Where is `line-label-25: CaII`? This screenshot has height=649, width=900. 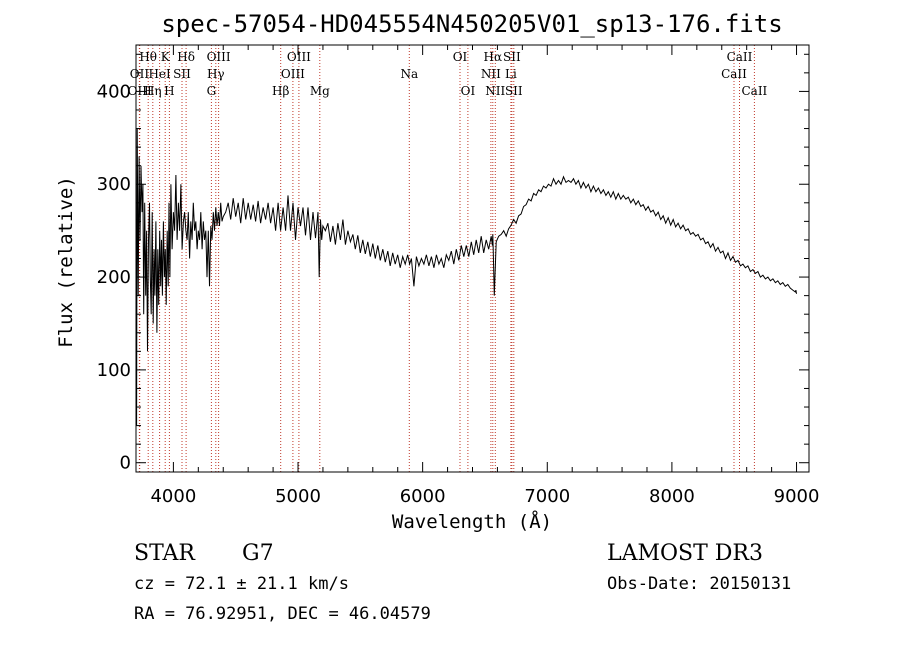 line-label-25: CaII is located at coordinates (734, 74).